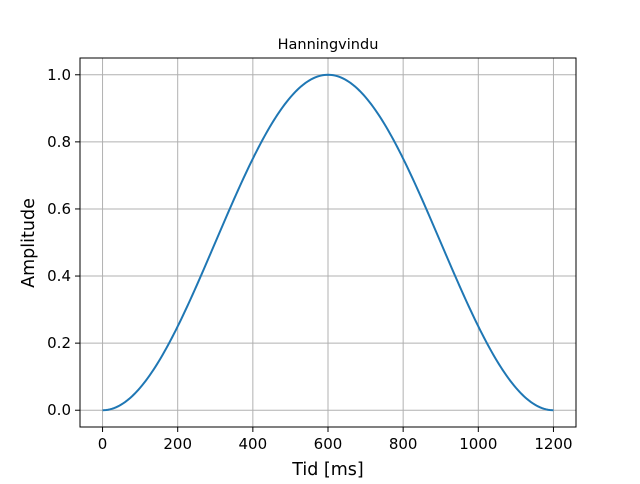 The height and width of the screenshot is (484, 640). Describe the element at coordinates (59, 209) in the screenshot. I see `y-tick-label: 0.6` at that location.